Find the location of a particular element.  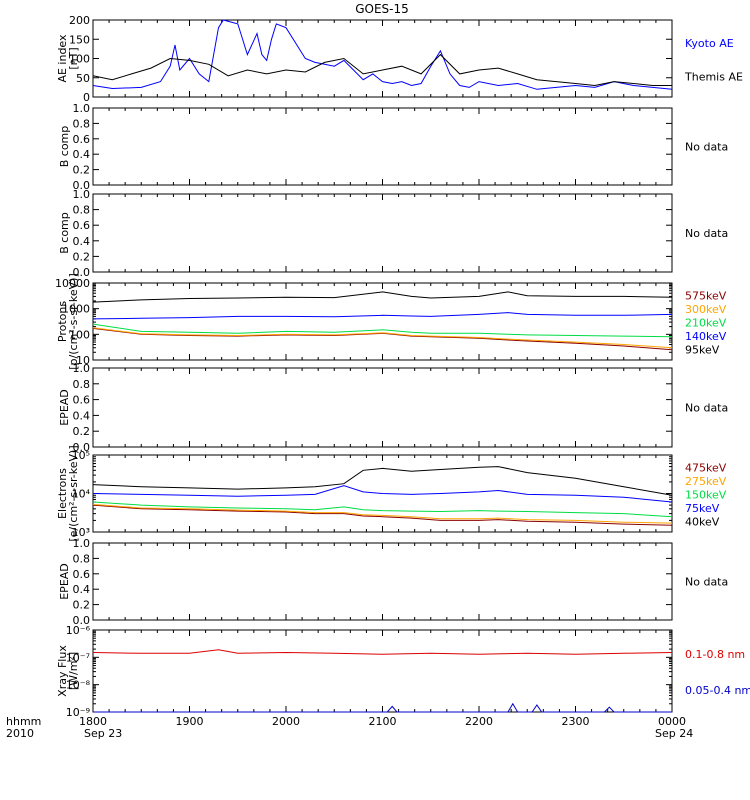

series-line-0-05-0-4-nm is located at coordinates (382, 707).